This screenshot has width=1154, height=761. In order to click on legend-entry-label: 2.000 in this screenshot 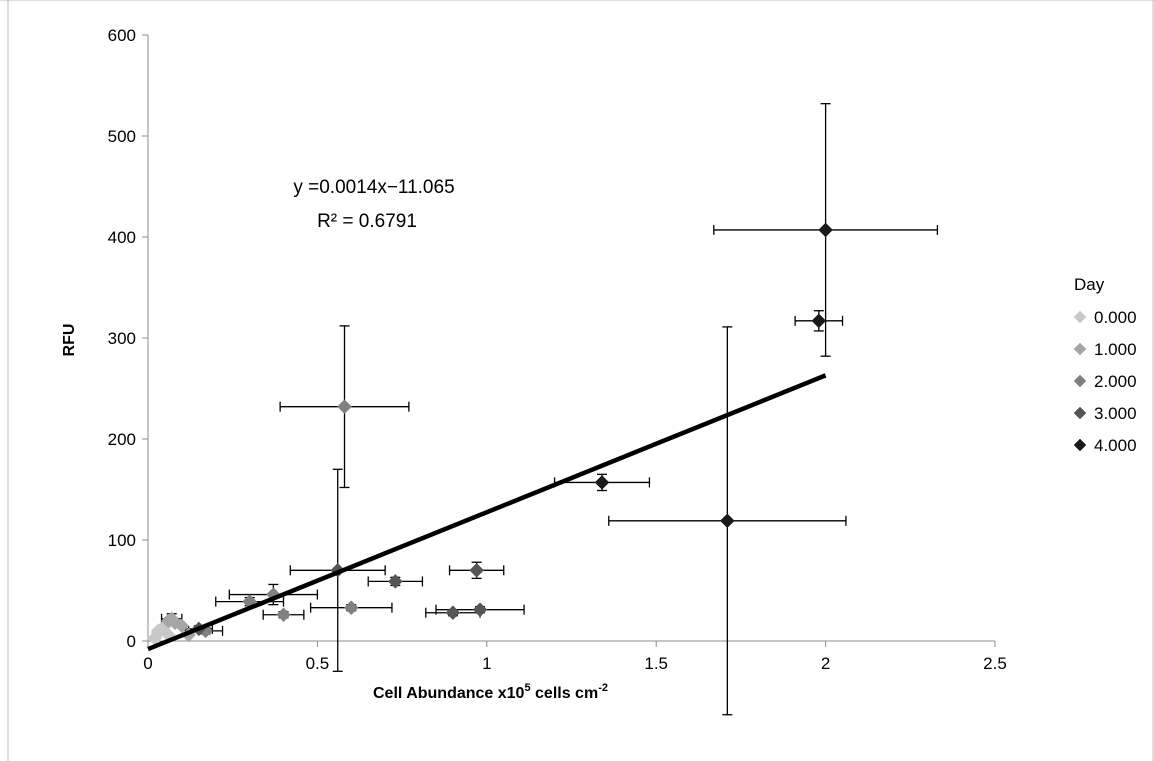, I will do `click(1115, 381)`.